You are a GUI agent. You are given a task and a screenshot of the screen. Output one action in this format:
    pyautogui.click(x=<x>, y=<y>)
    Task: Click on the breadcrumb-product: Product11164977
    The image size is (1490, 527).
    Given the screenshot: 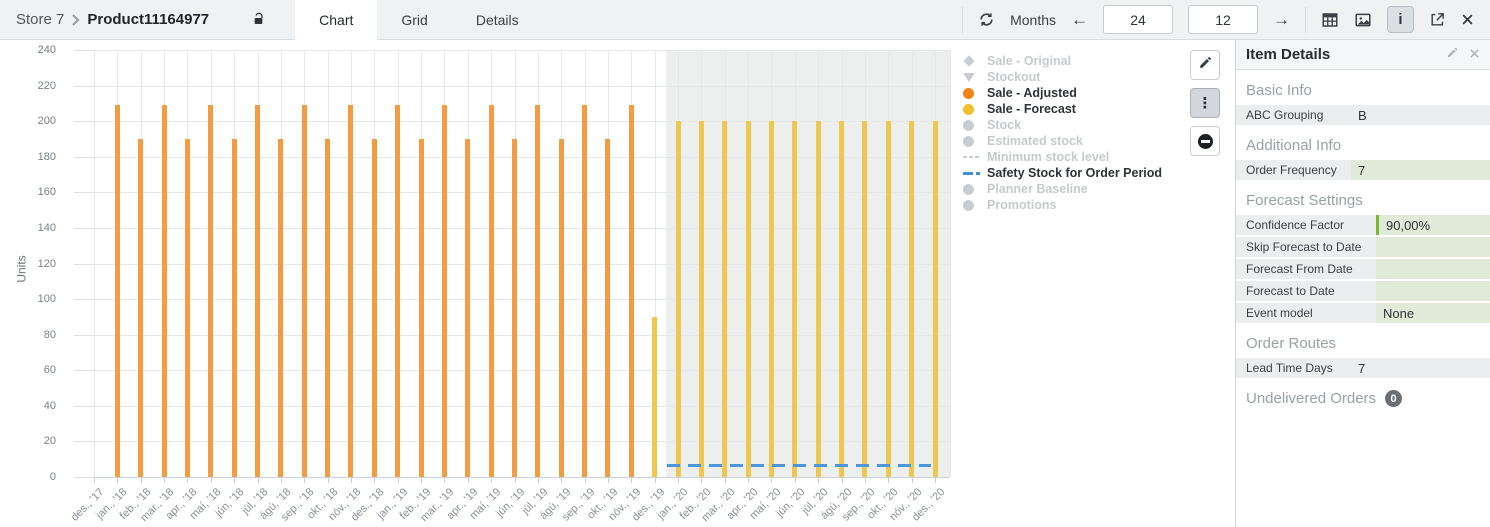 What is the action you would take?
    pyautogui.click(x=148, y=19)
    